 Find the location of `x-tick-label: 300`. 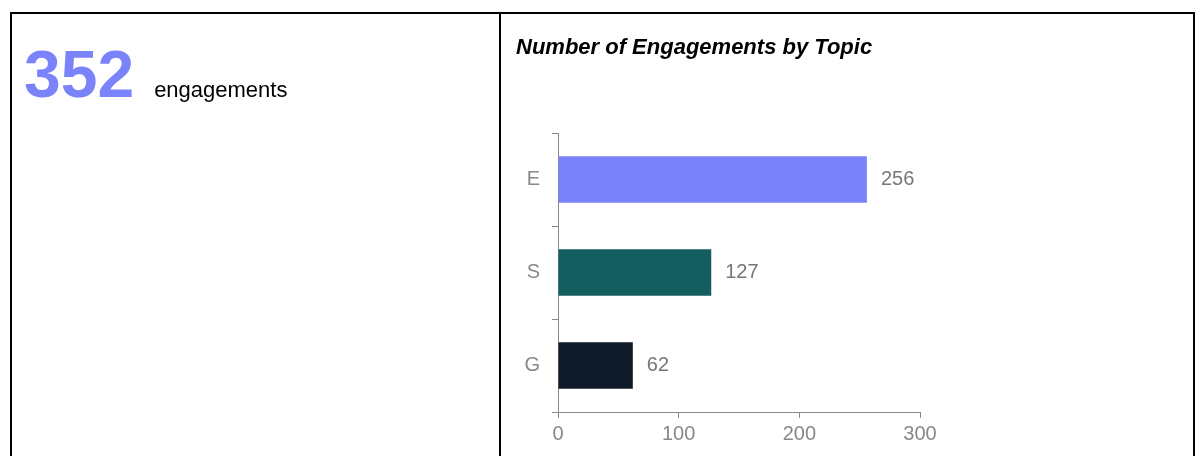

x-tick-label: 300 is located at coordinates (920, 432).